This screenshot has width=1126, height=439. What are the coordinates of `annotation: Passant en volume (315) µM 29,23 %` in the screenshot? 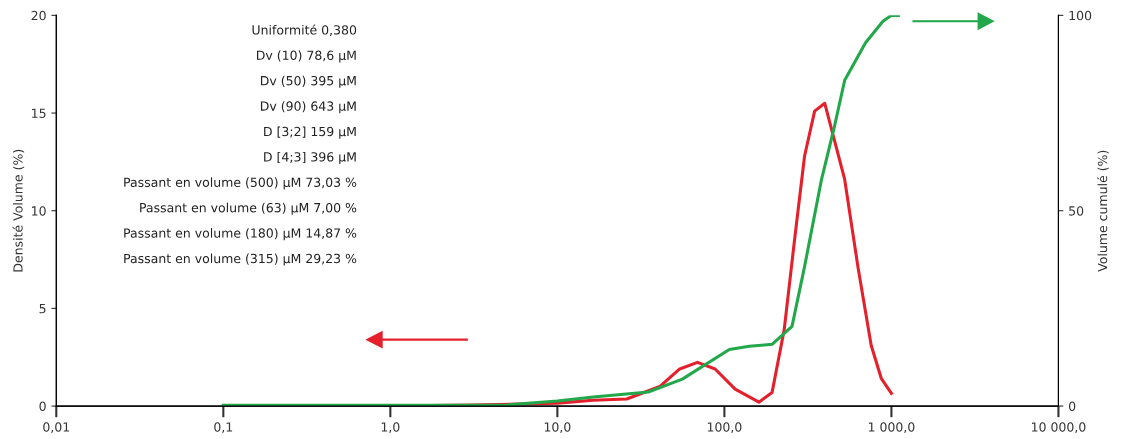 It's located at (240, 259).